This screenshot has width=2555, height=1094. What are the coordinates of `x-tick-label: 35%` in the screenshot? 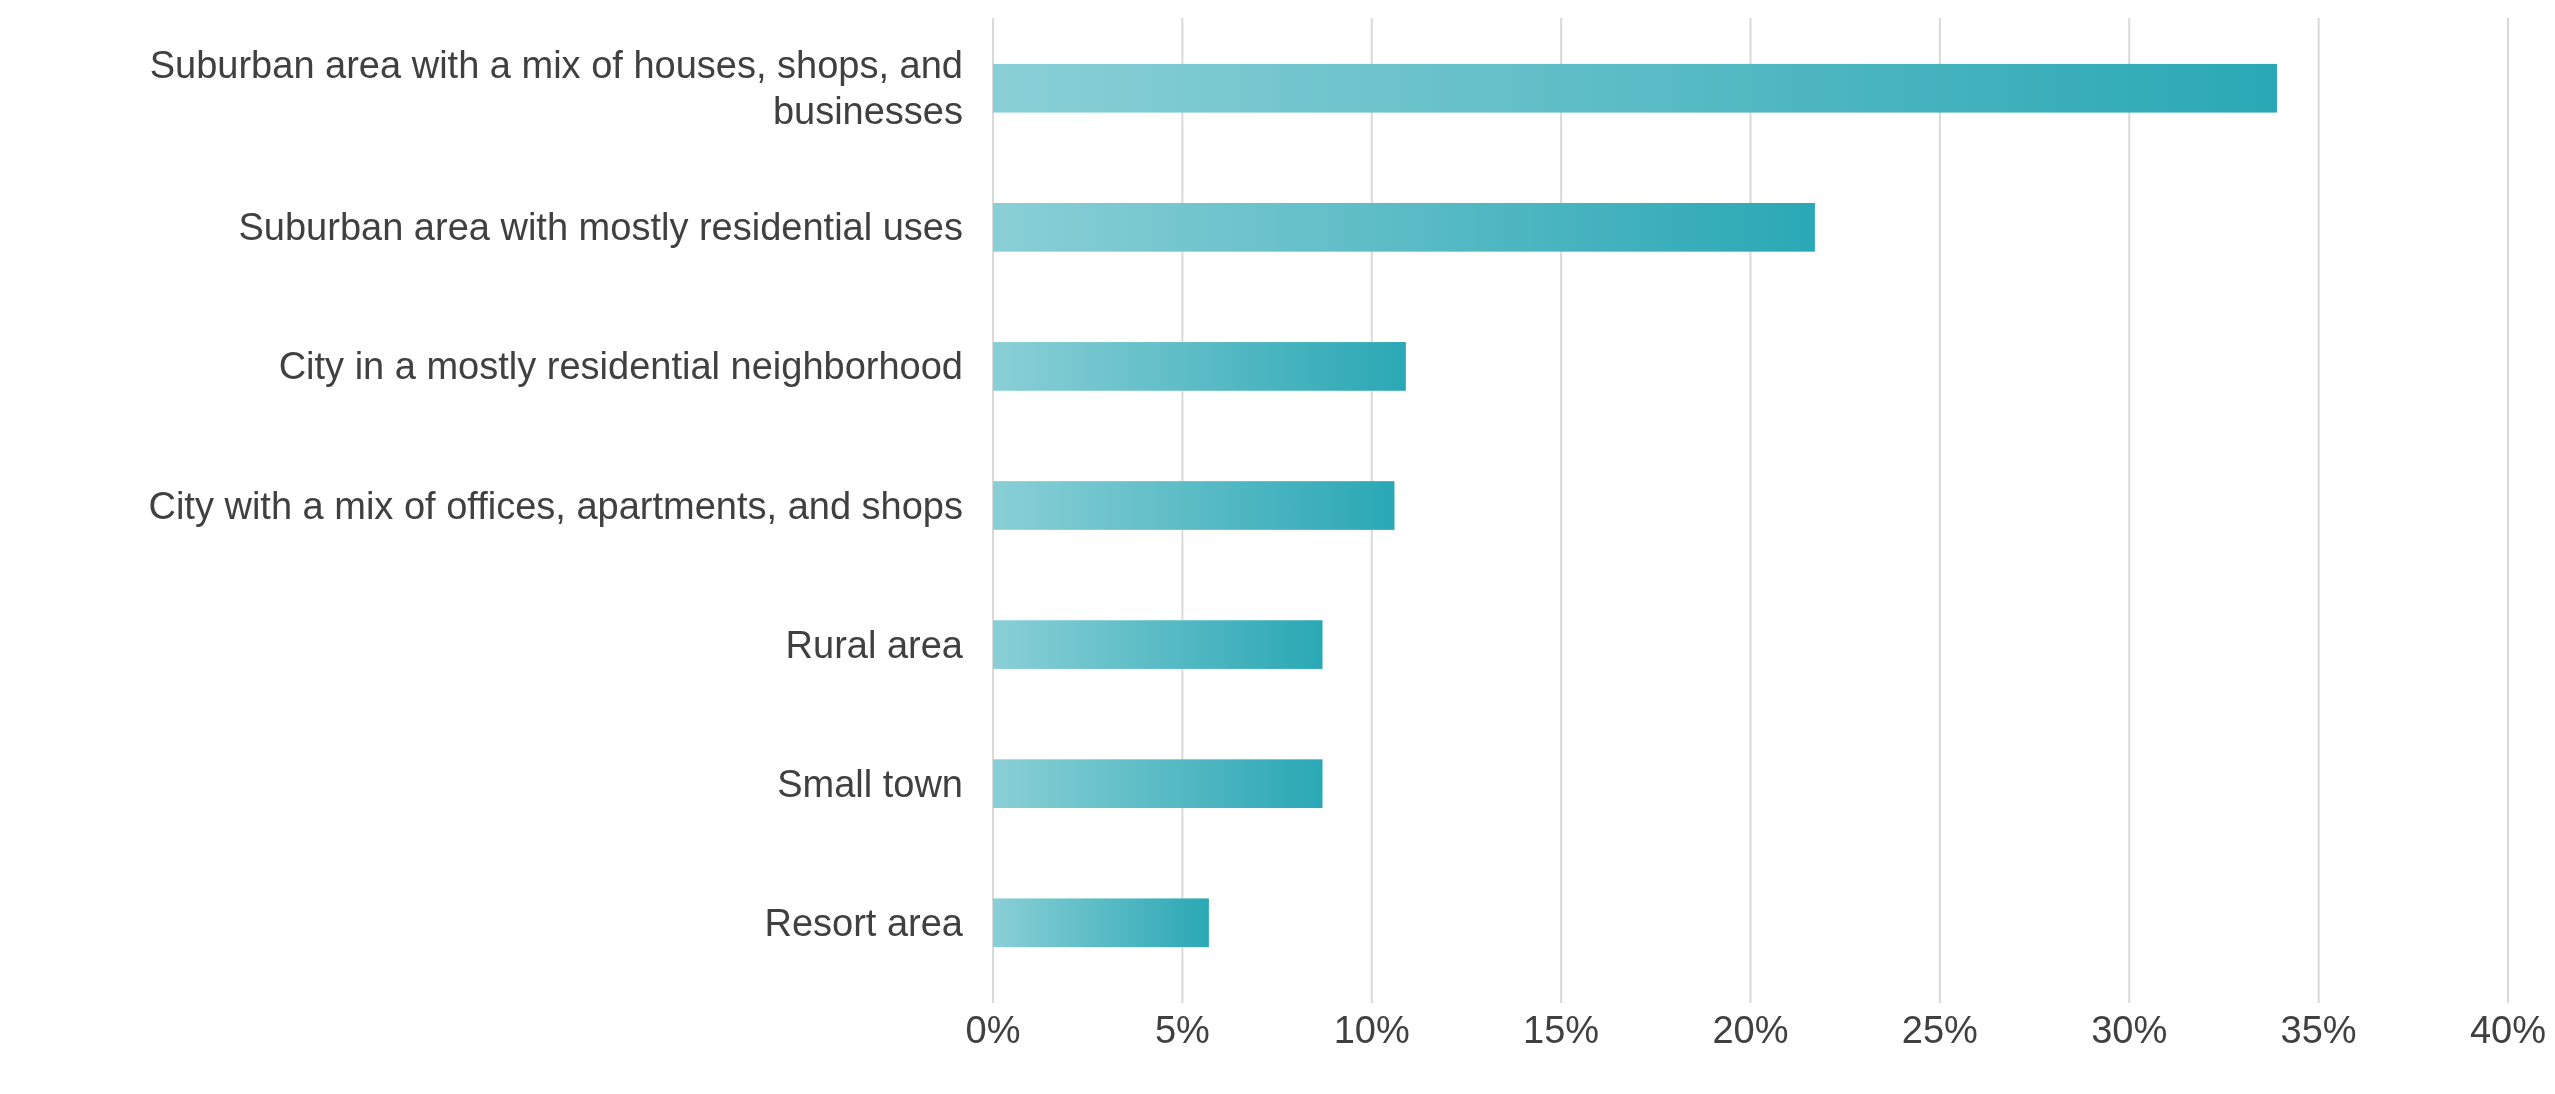 It's located at (2318, 1030).